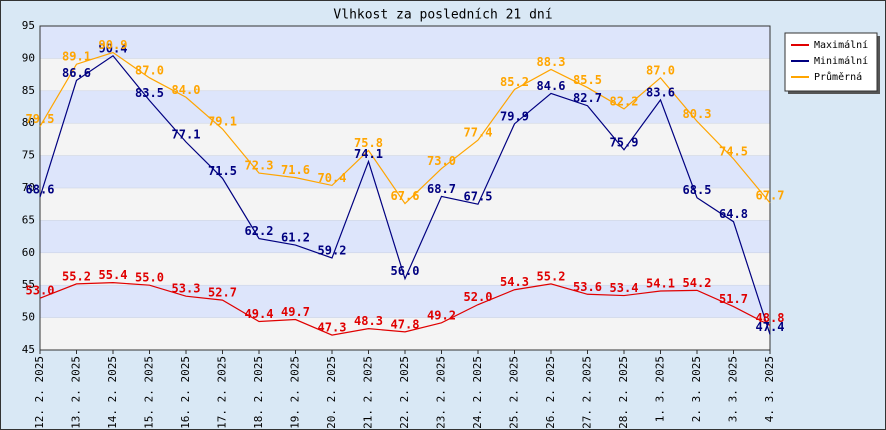 The height and width of the screenshot is (430, 886). What do you see at coordinates (478, 197) in the screenshot?
I see `data-label: 67.5` at bounding box center [478, 197].